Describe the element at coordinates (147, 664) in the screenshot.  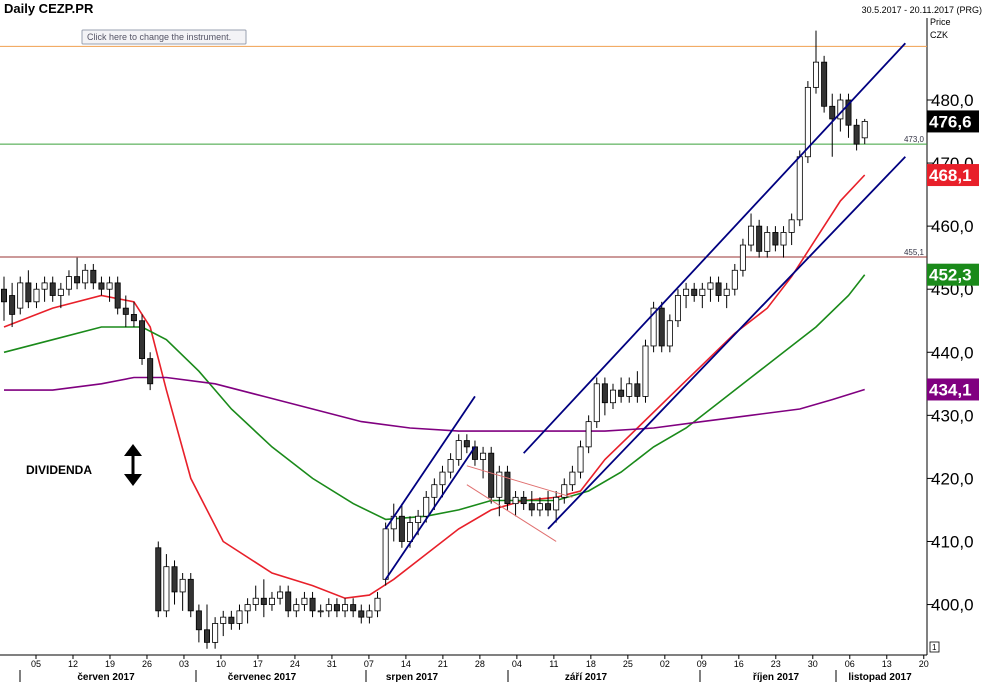
I see `time-tick-label: 26` at that location.